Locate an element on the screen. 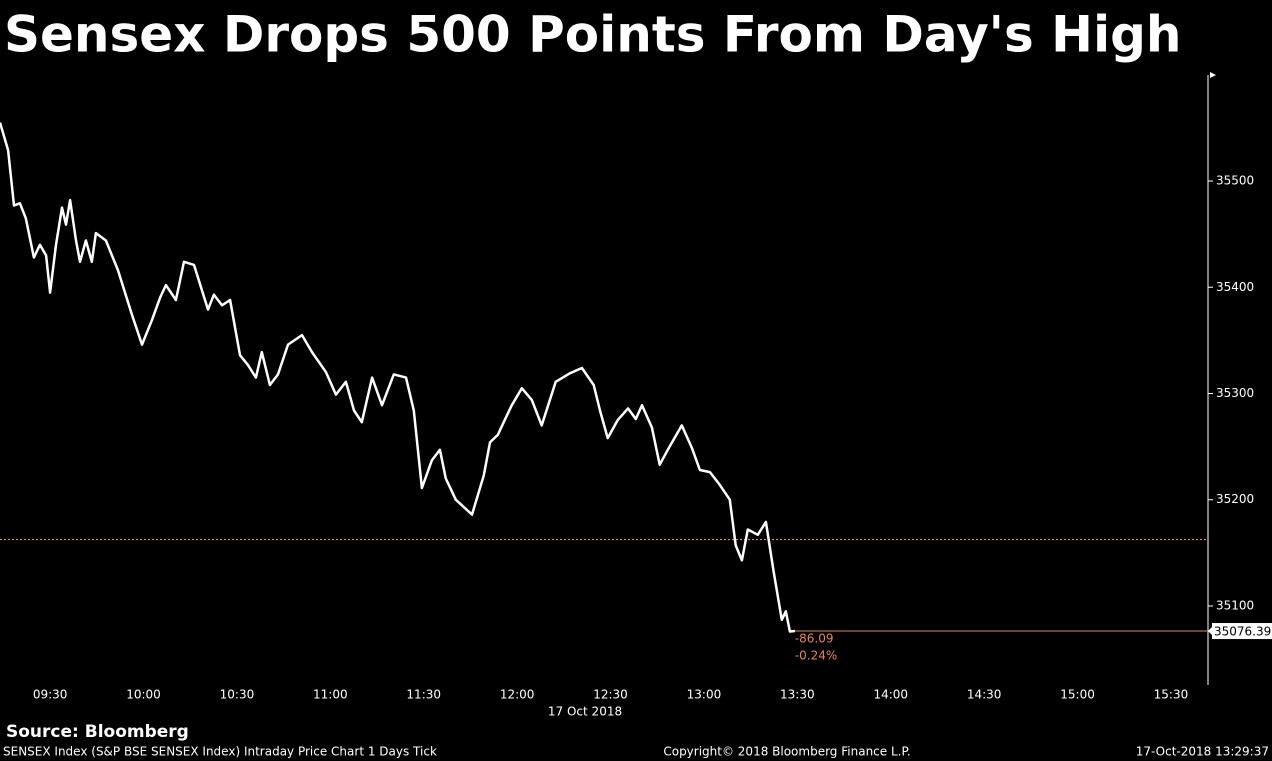  change-label: -86.09 is located at coordinates (814, 639).